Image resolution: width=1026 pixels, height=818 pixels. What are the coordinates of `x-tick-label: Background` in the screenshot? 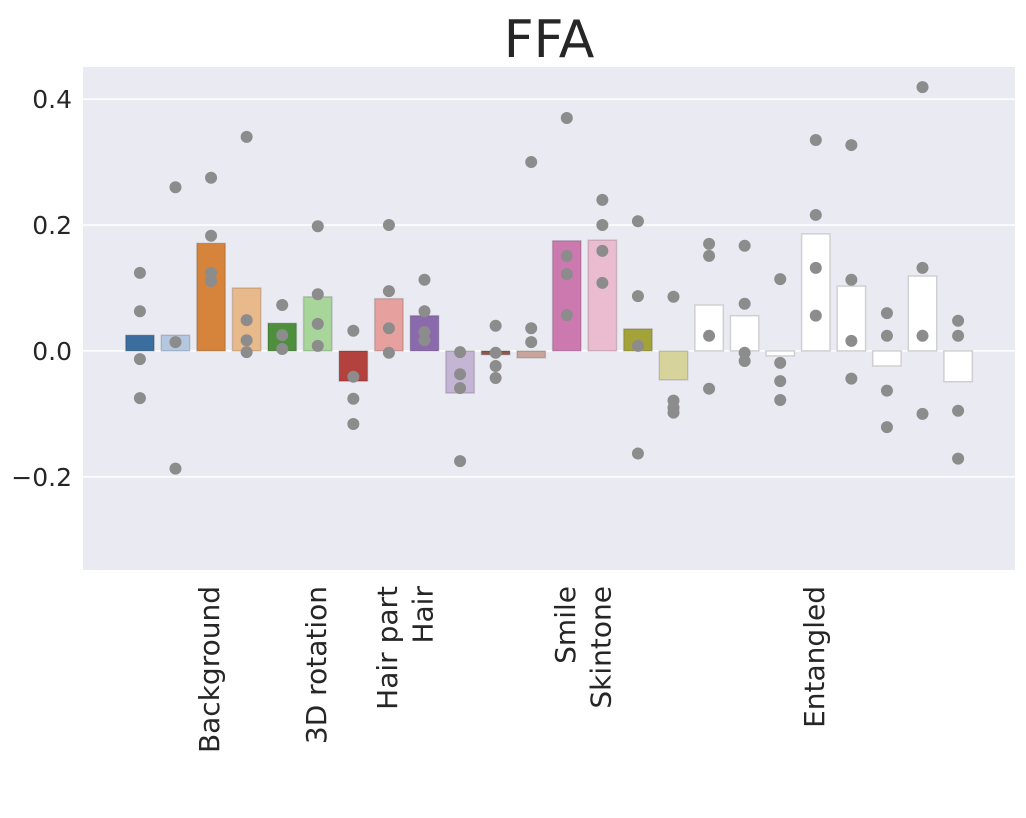 It's located at (209, 669).